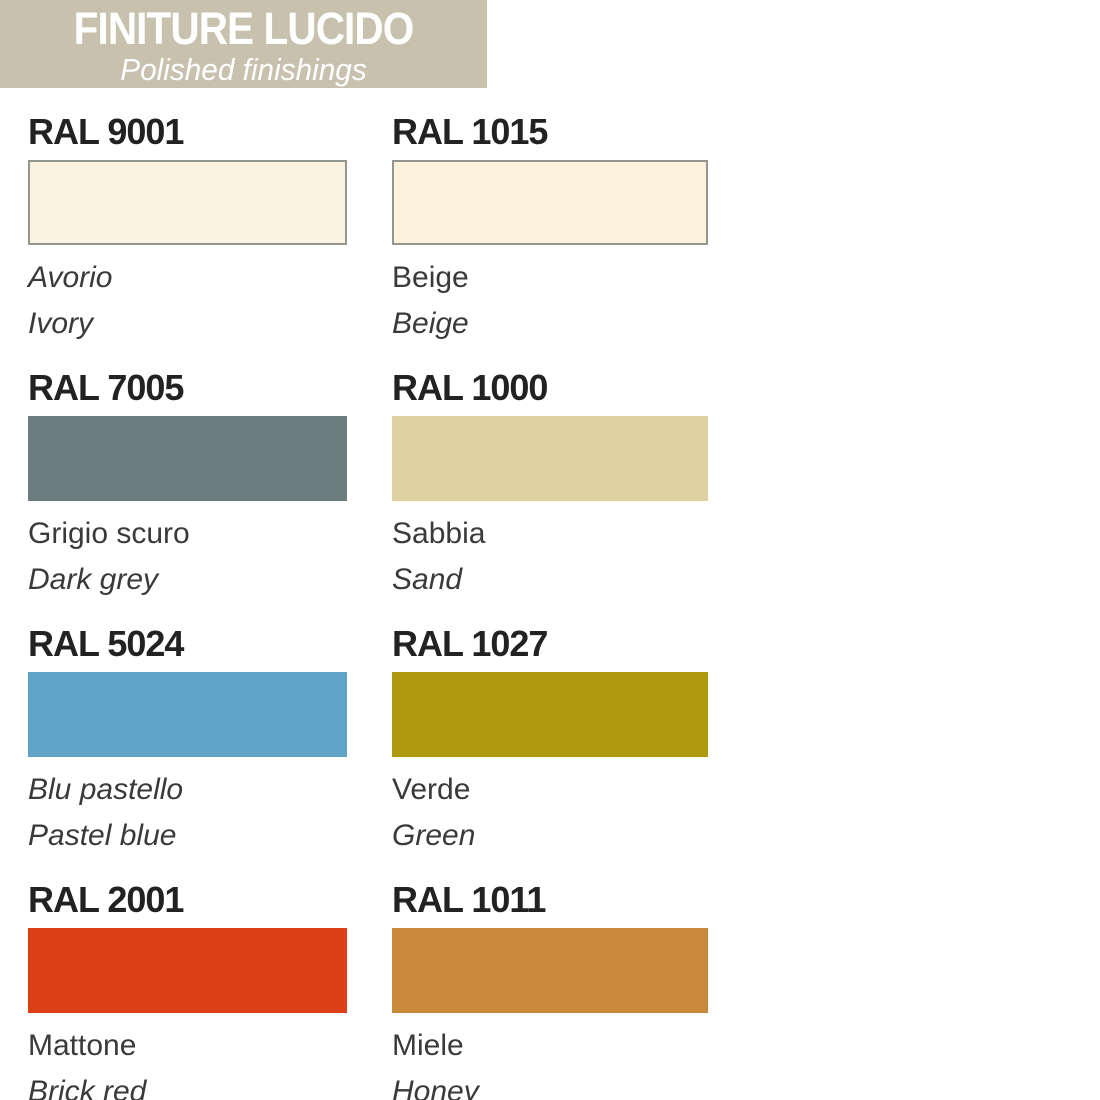 The image size is (1100, 1100). I want to click on swatch-card-ral-1011: RAL 1011 Miele Honey, so click(550, 990).